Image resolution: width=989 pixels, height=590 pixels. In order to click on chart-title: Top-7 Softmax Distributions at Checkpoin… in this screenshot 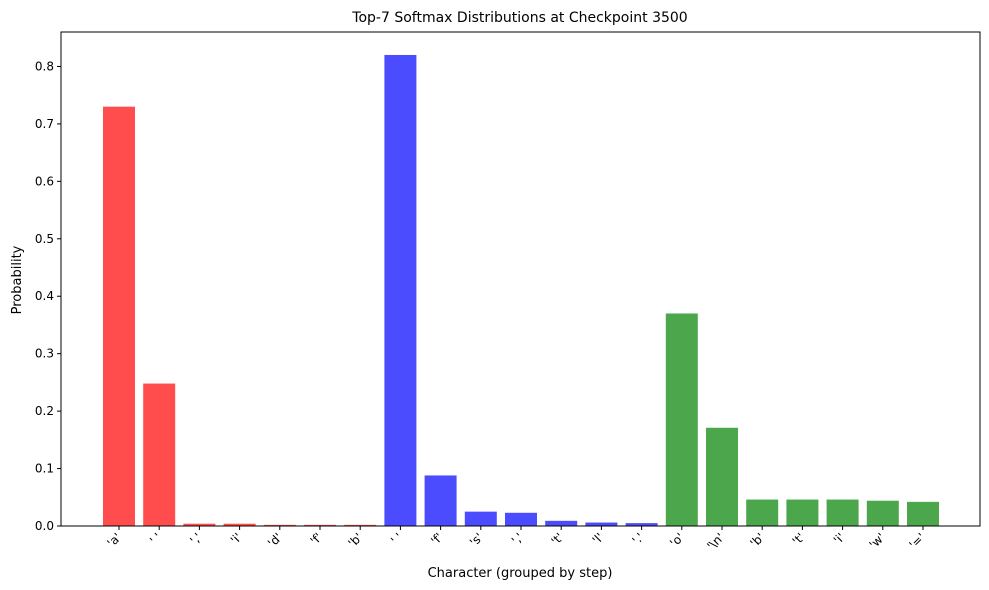, I will do `click(519, 18)`.